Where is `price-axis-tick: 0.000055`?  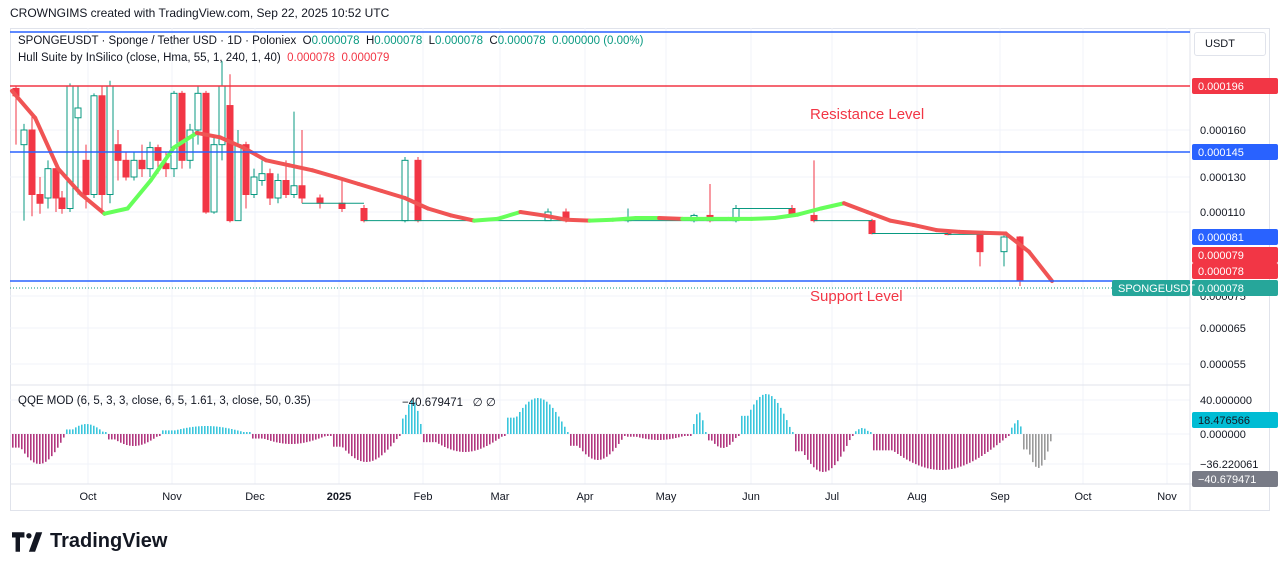
price-axis-tick: 0.000055 is located at coordinates (1223, 365).